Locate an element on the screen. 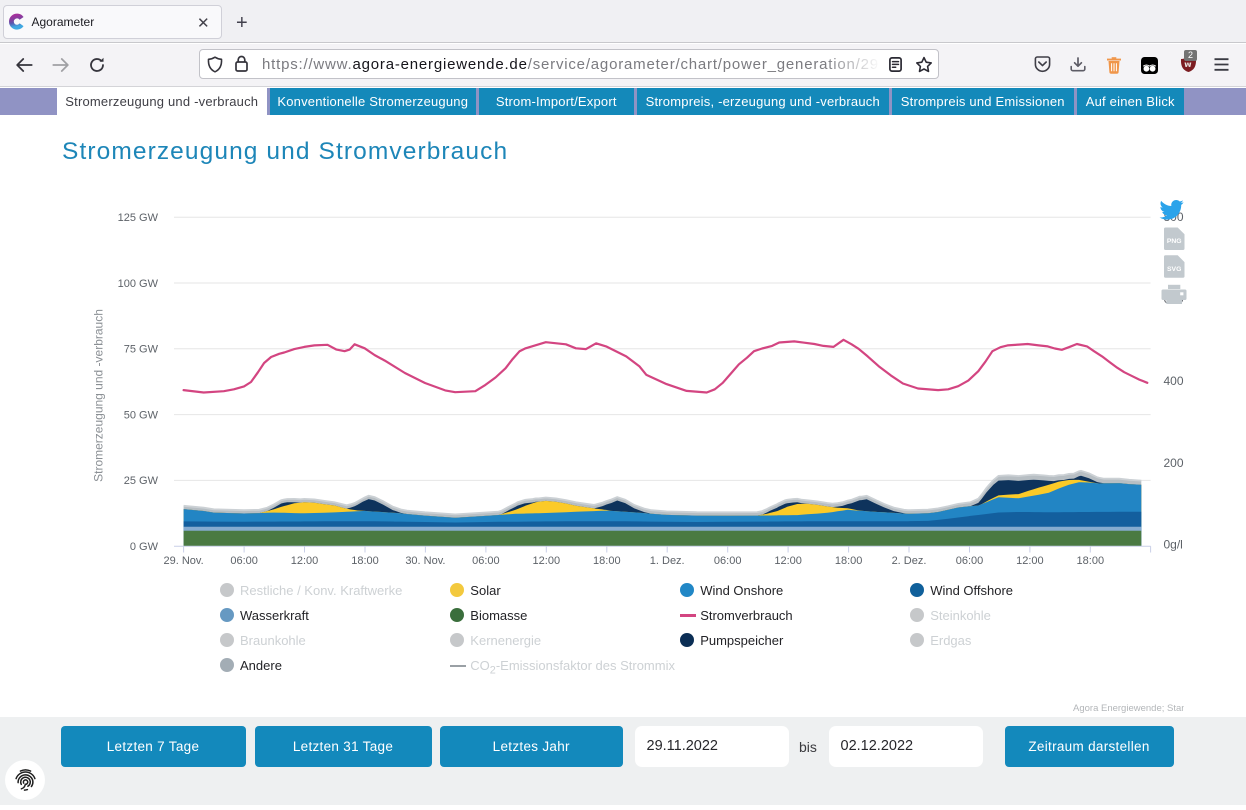 The height and width of the screenshot is (810, 1246). svg-text: 30. Nov. is located at coordinates (425, 561).